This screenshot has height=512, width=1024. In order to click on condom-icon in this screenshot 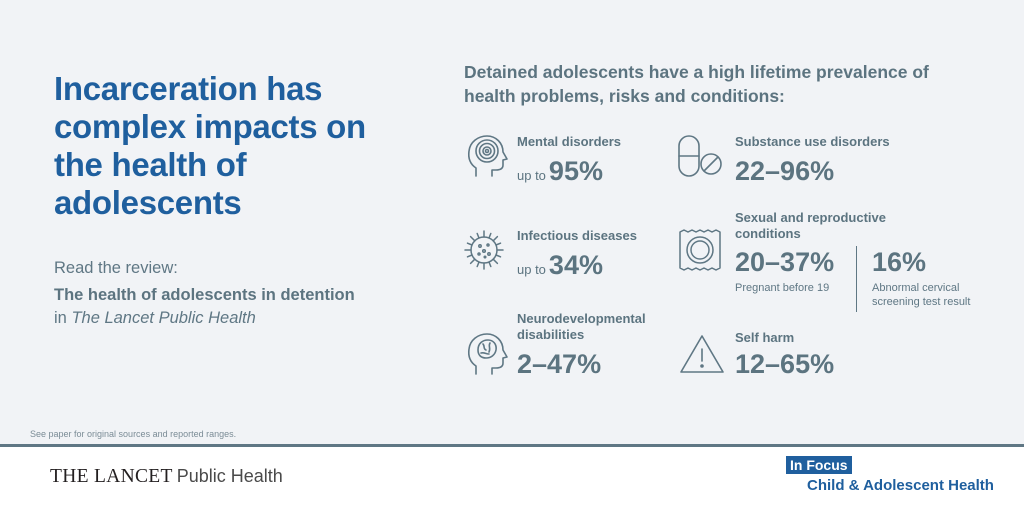, I will do `click(700, 250)`.